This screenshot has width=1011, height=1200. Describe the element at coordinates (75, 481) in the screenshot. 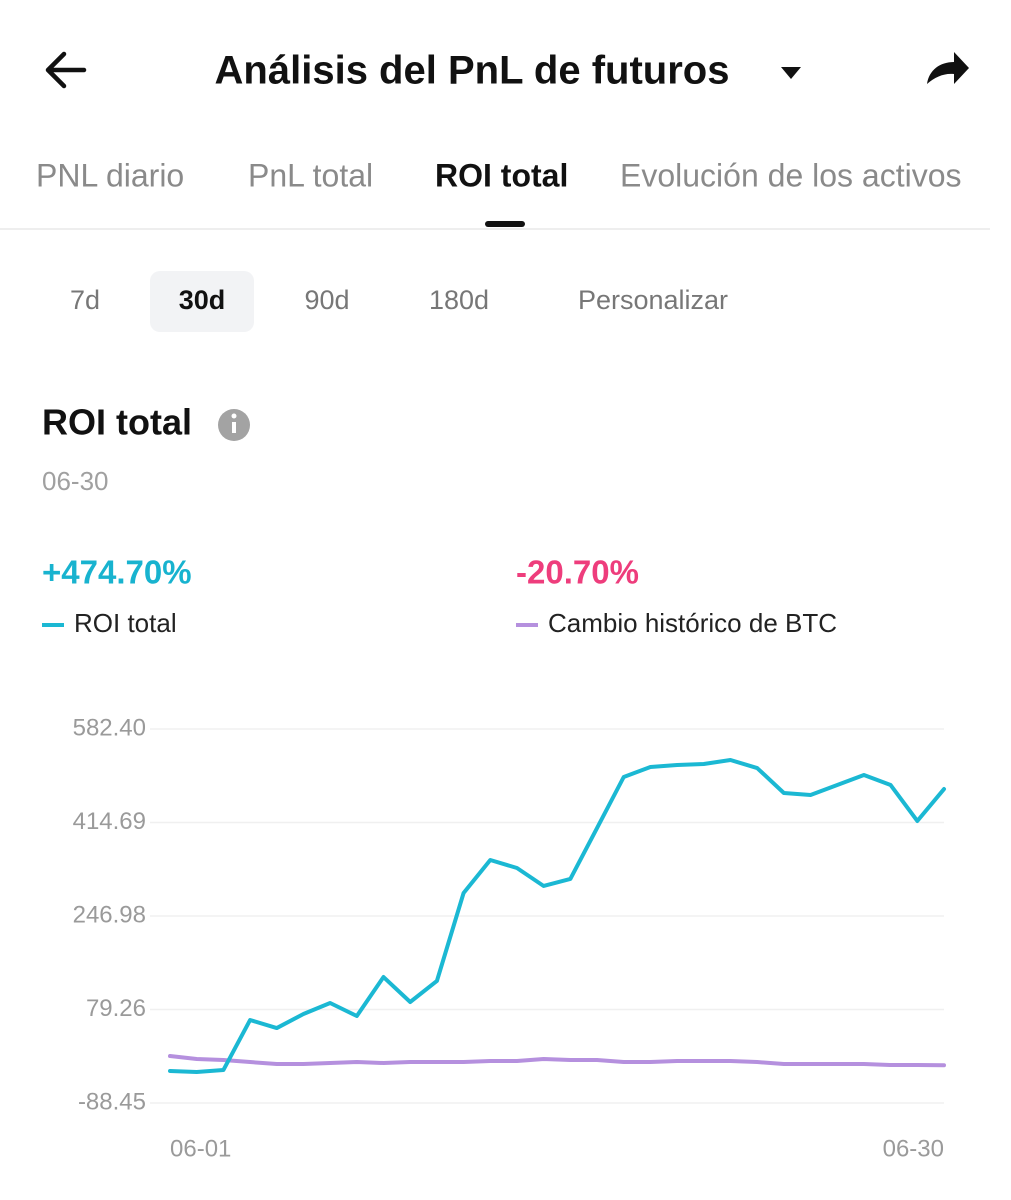

I see `section-date: 06-30` at that location.